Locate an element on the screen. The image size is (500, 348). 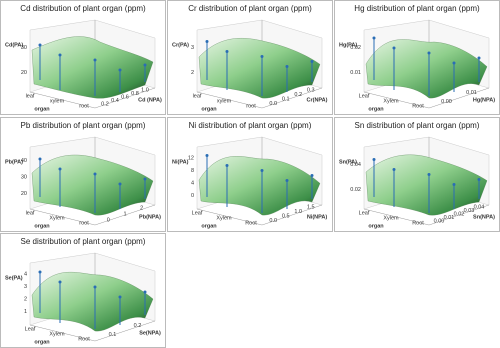
x-axis-label: Ni(NPA) is located at coordinates (317, 217).